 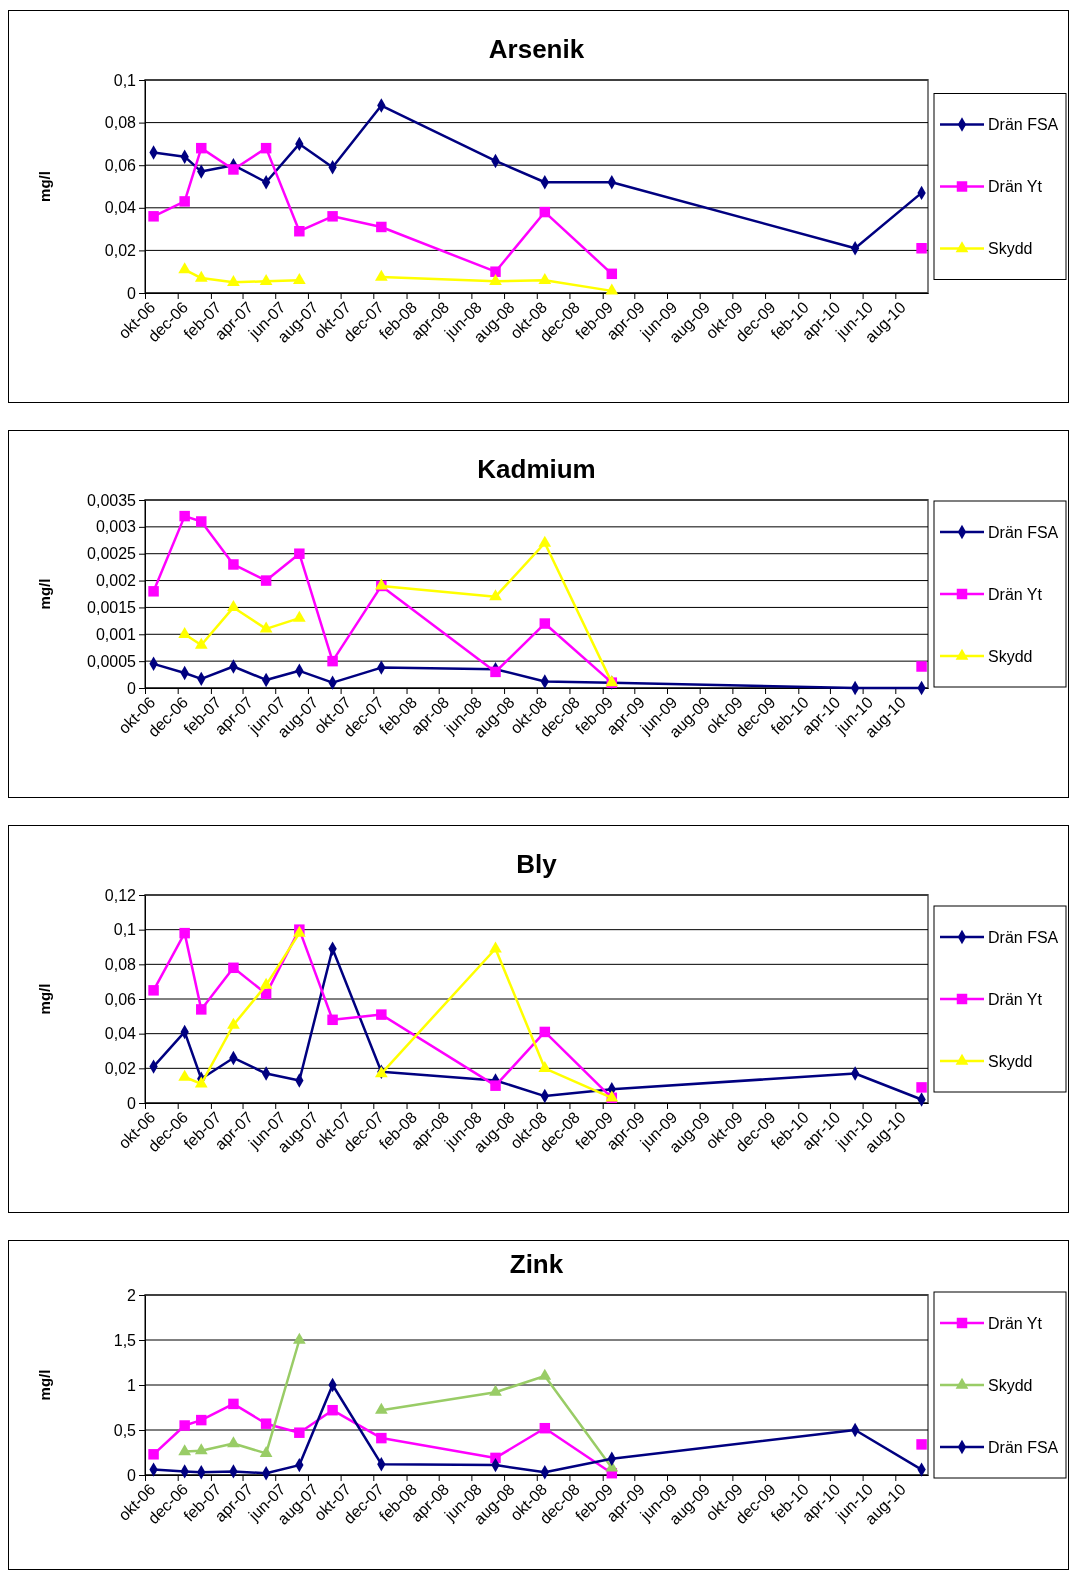 What do you see at coordinates (116, 581) in the screenshot?
I see `y-tick-label: 0,002` at bounding box center [116, 581].